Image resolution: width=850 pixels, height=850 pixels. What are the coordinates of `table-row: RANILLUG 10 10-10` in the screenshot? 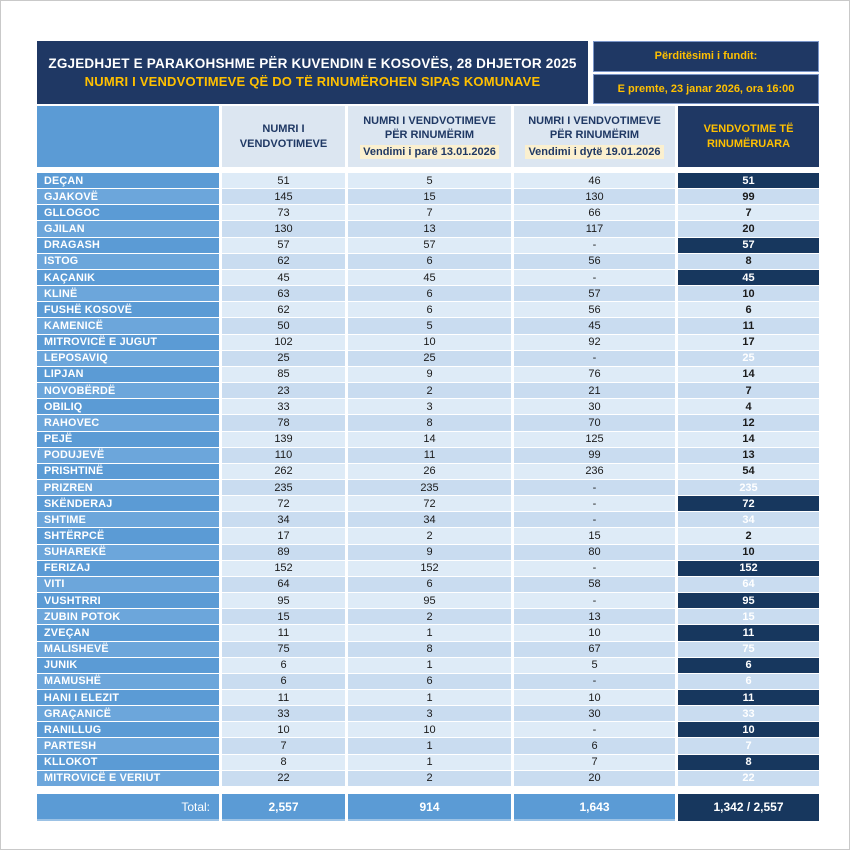 It's located at (428, 730).